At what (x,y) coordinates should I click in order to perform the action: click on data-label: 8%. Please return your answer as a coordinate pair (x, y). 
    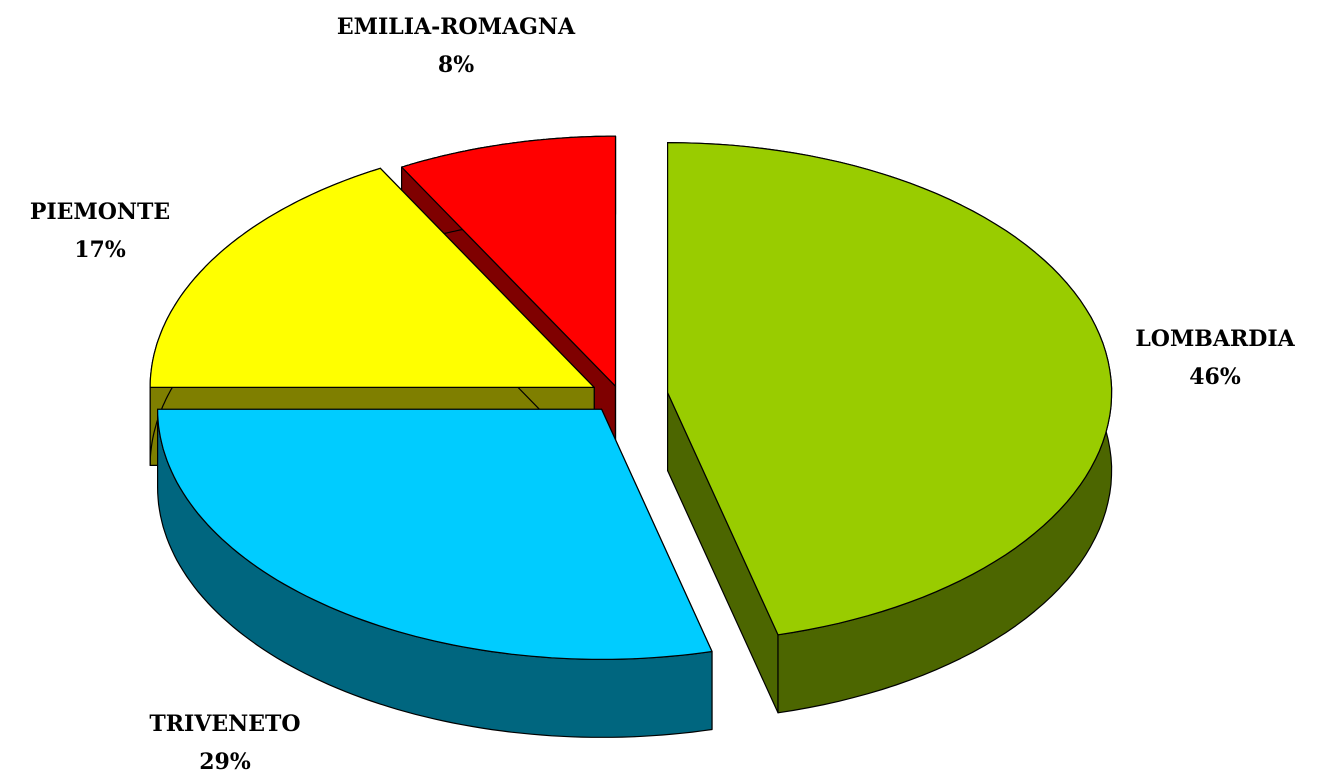
    Looking at the image, I should click on (456, 65).